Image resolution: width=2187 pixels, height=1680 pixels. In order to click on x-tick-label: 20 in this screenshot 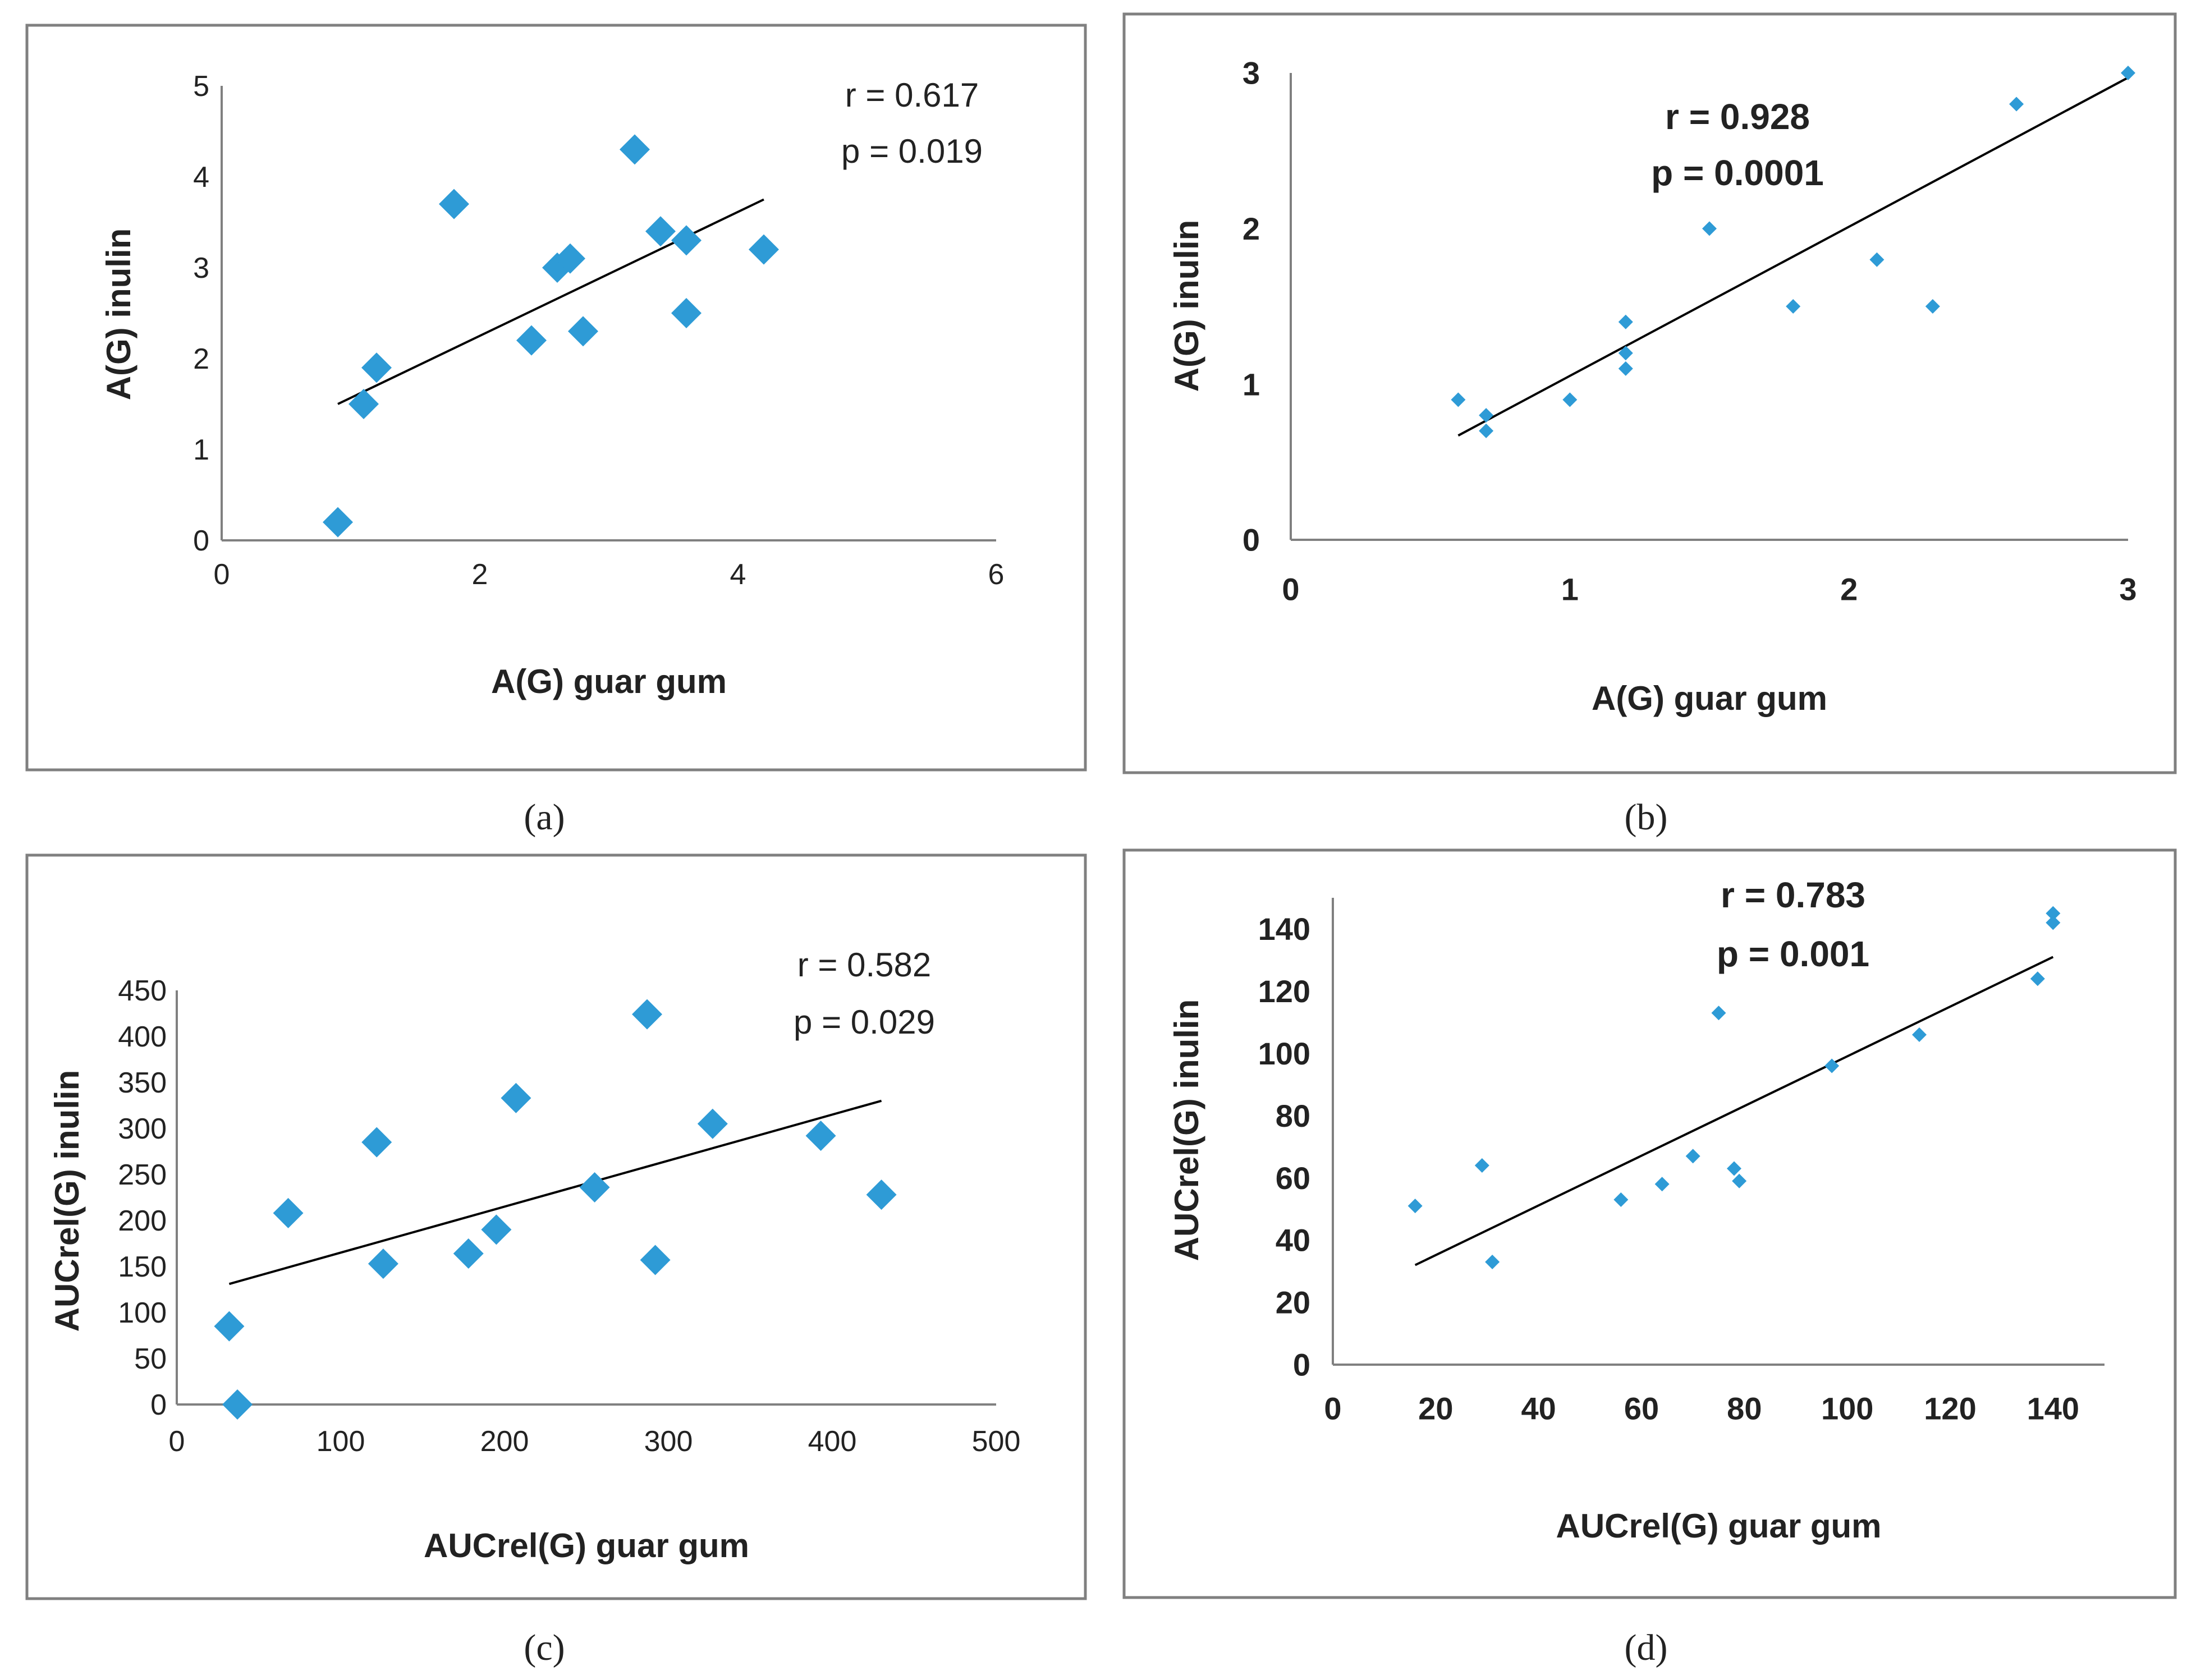, I will do `click(1435, 1408)`.